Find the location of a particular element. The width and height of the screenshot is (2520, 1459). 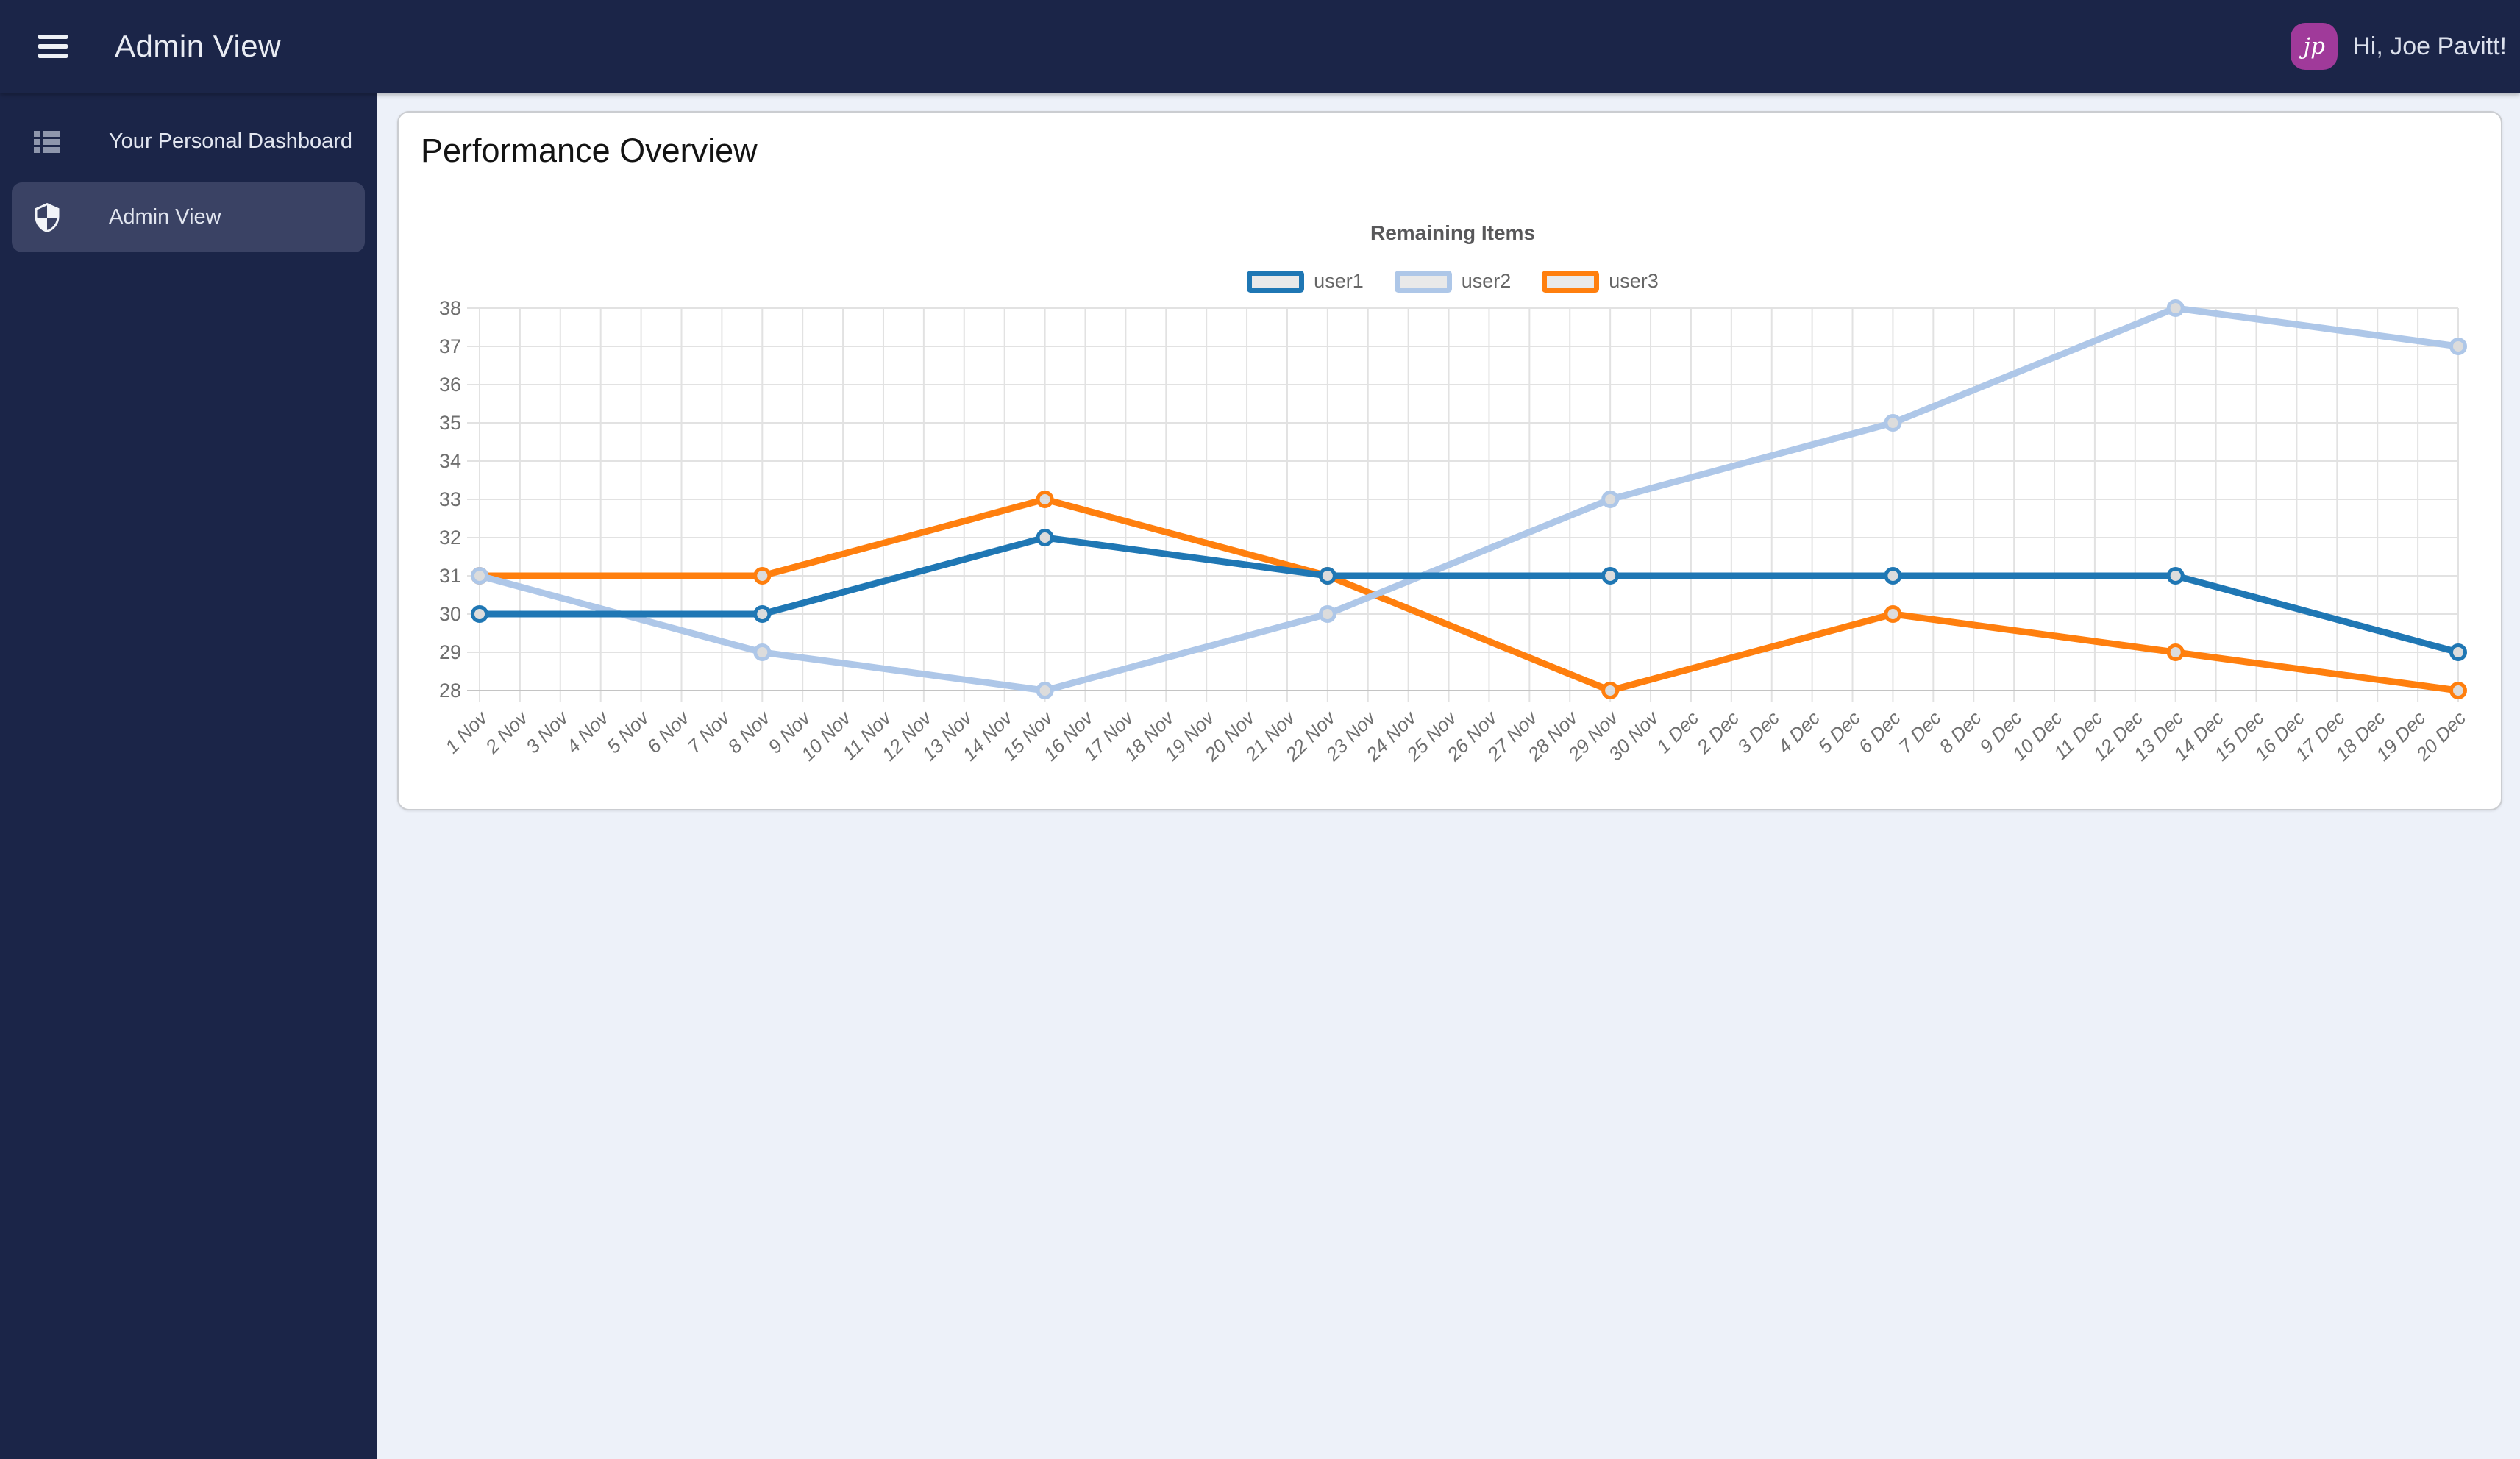

topbar-user-area: jp Hi, Joe Pavitt! is located at coordinates (2399, 46).